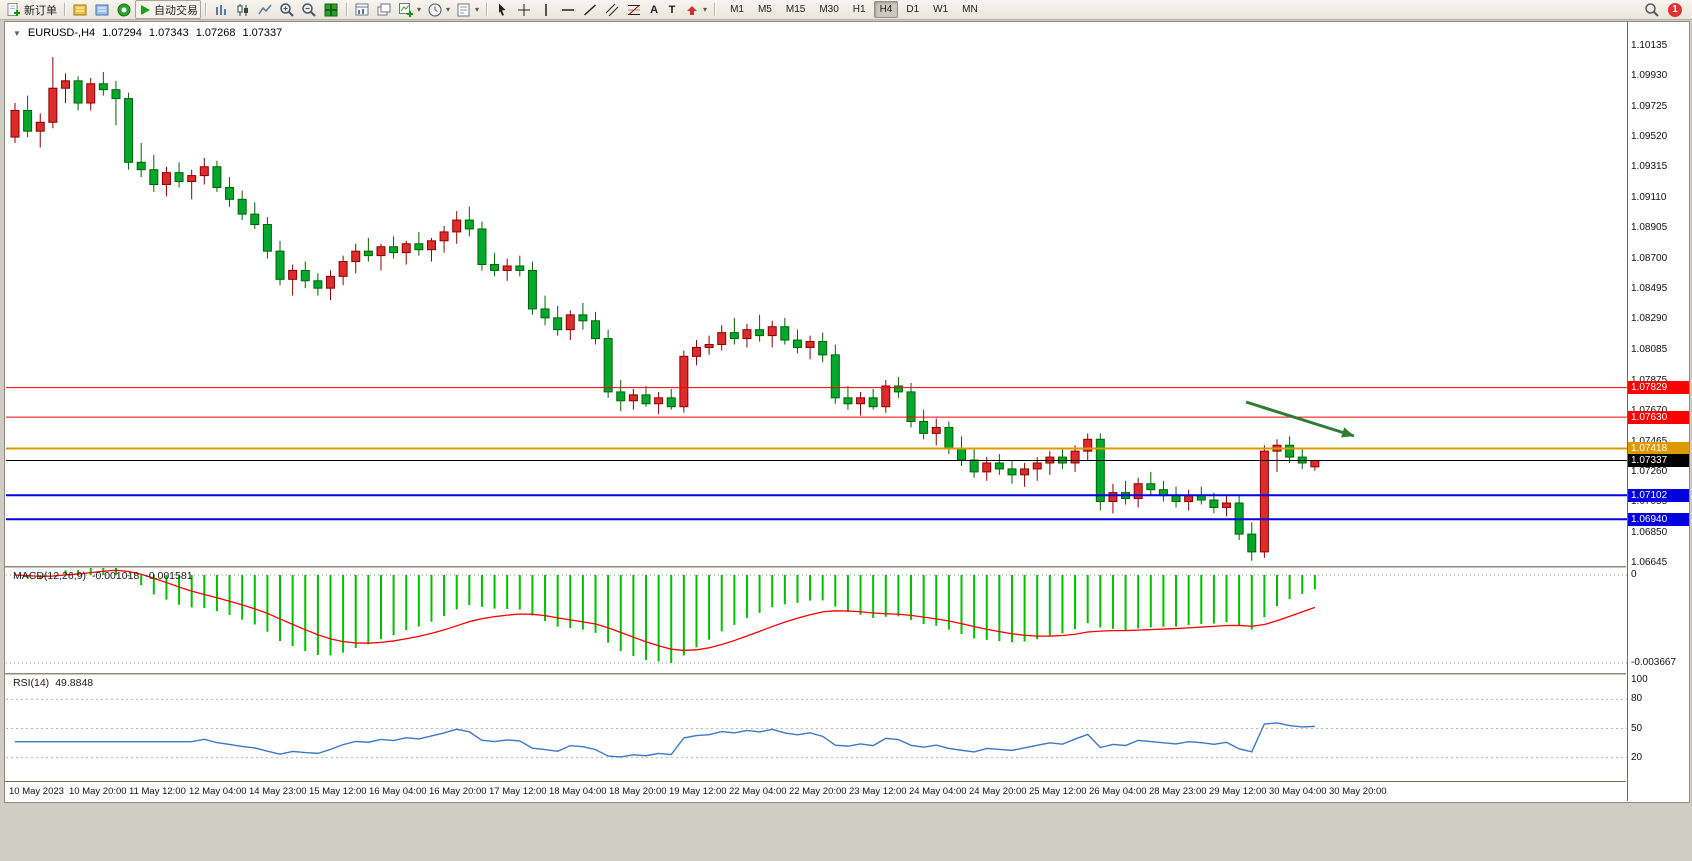 The width and height of the screenshot is (1692, 861). I want to click on ohlc-open: 1.07294, so click(122, 33).